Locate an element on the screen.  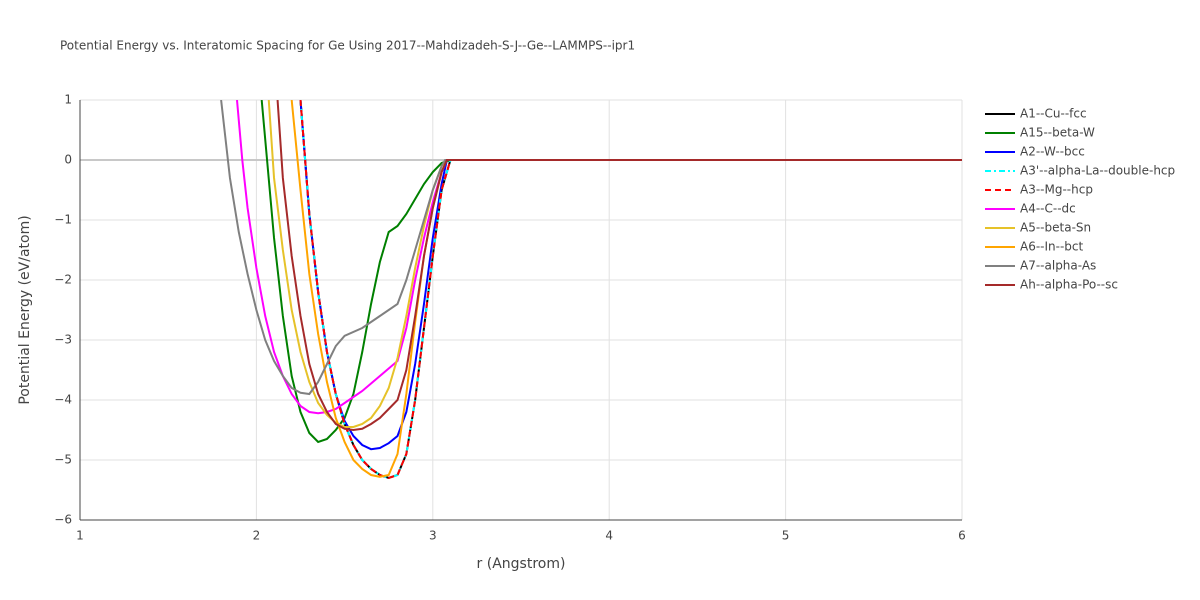
x-tick-label: 5 is located at coordinates (786, 536).